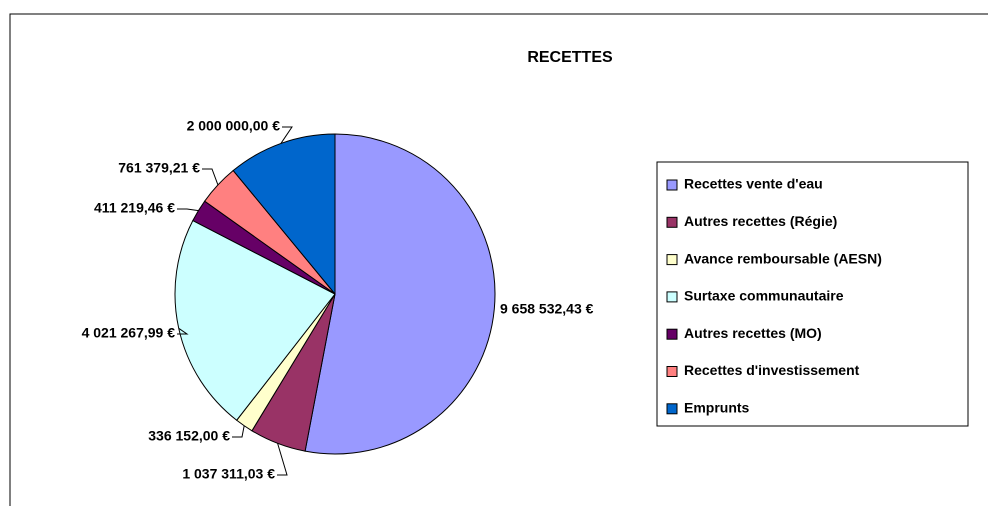 This screenshot has height=506, width=988. Describe the element at coordinates (760, 221) in the screenshot. I see `legend-label: Autres recettes (Régie)` at that location.